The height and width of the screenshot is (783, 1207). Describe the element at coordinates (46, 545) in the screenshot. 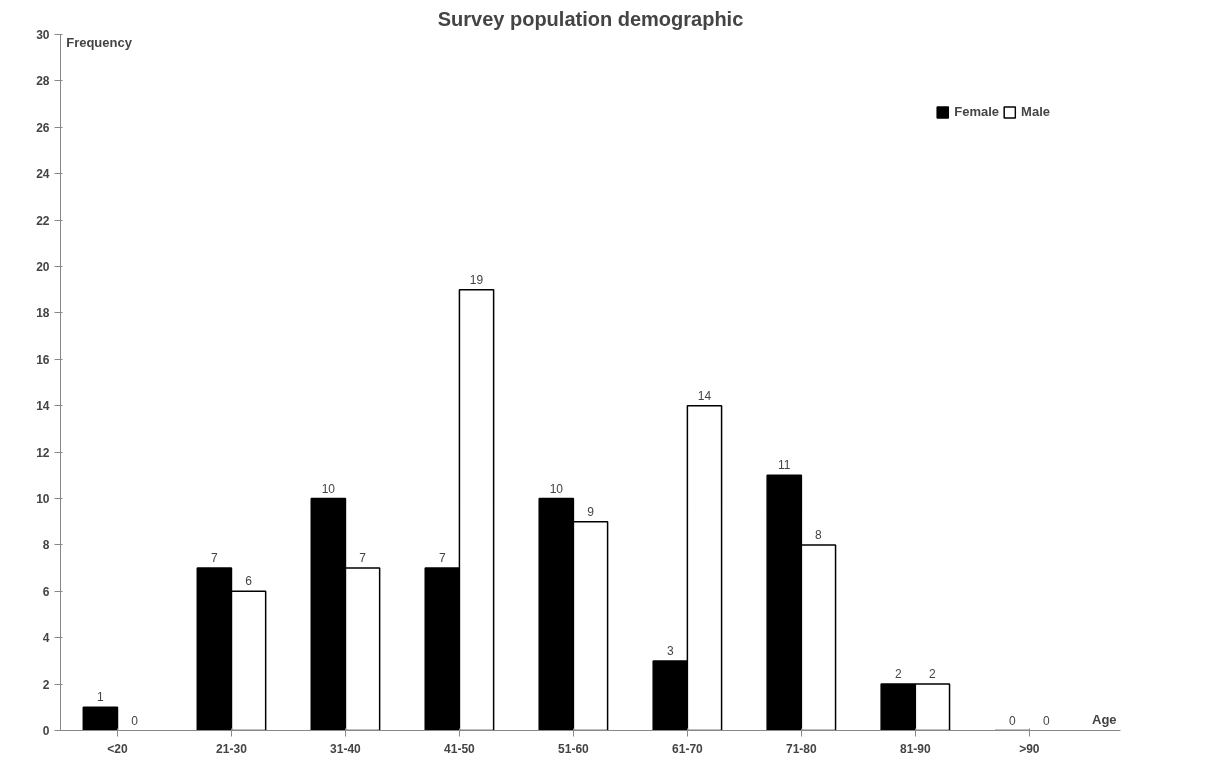

I see `y-tick-label: 8` at that location.